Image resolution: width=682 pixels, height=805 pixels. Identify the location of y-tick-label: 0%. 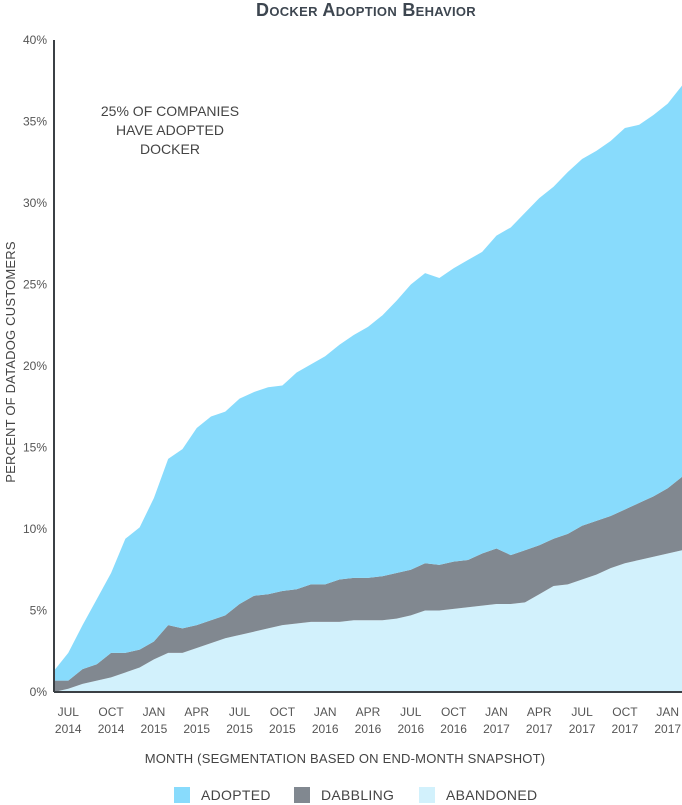
(39, 692).